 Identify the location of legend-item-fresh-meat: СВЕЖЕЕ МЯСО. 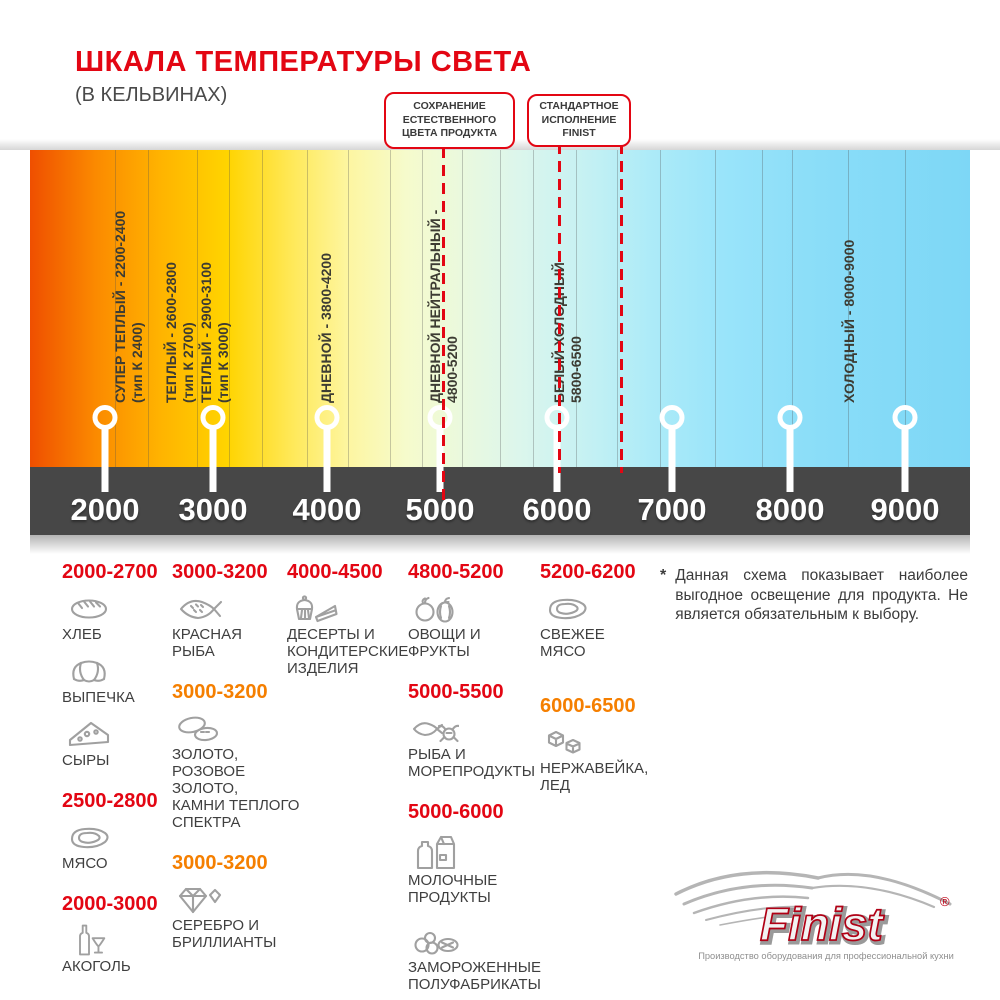
(600, 625).